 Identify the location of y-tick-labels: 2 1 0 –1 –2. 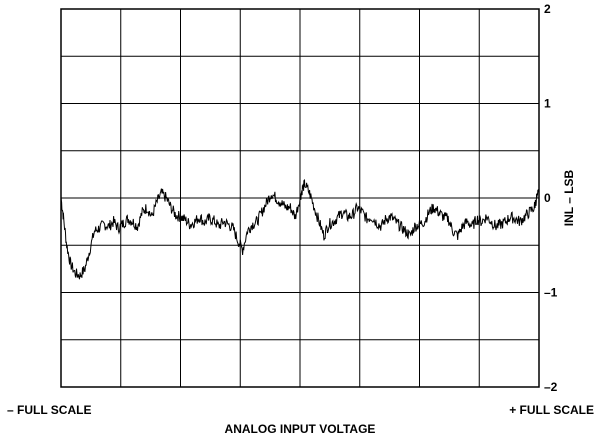
(551, 198).